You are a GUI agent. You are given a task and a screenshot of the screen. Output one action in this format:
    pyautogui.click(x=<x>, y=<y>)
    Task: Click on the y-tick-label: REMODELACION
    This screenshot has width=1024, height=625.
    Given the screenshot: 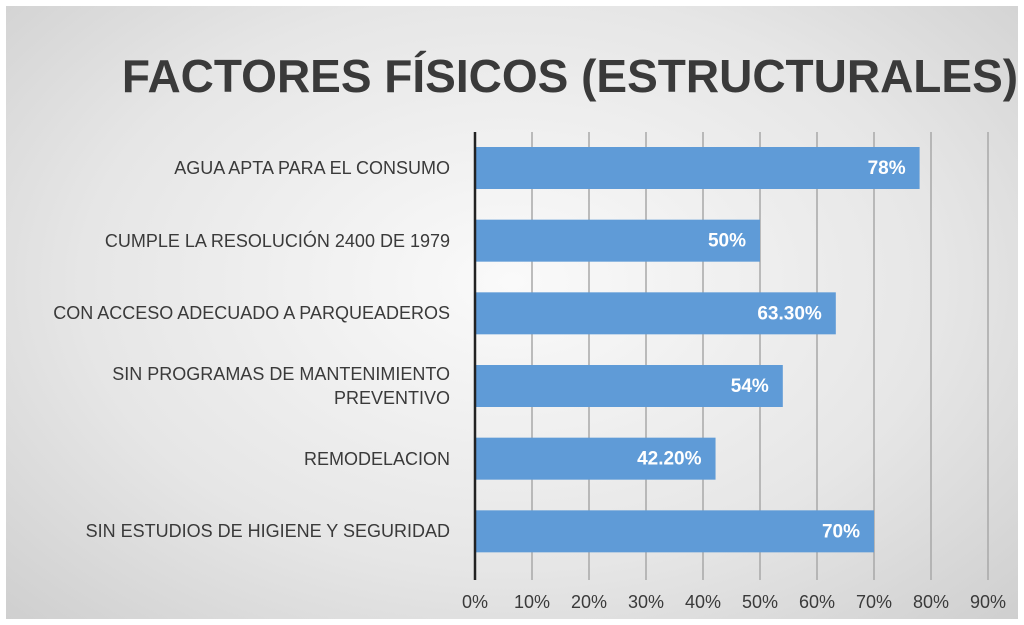 What is the action you would take?
    pyautogui.click(x=376, y=458)
    